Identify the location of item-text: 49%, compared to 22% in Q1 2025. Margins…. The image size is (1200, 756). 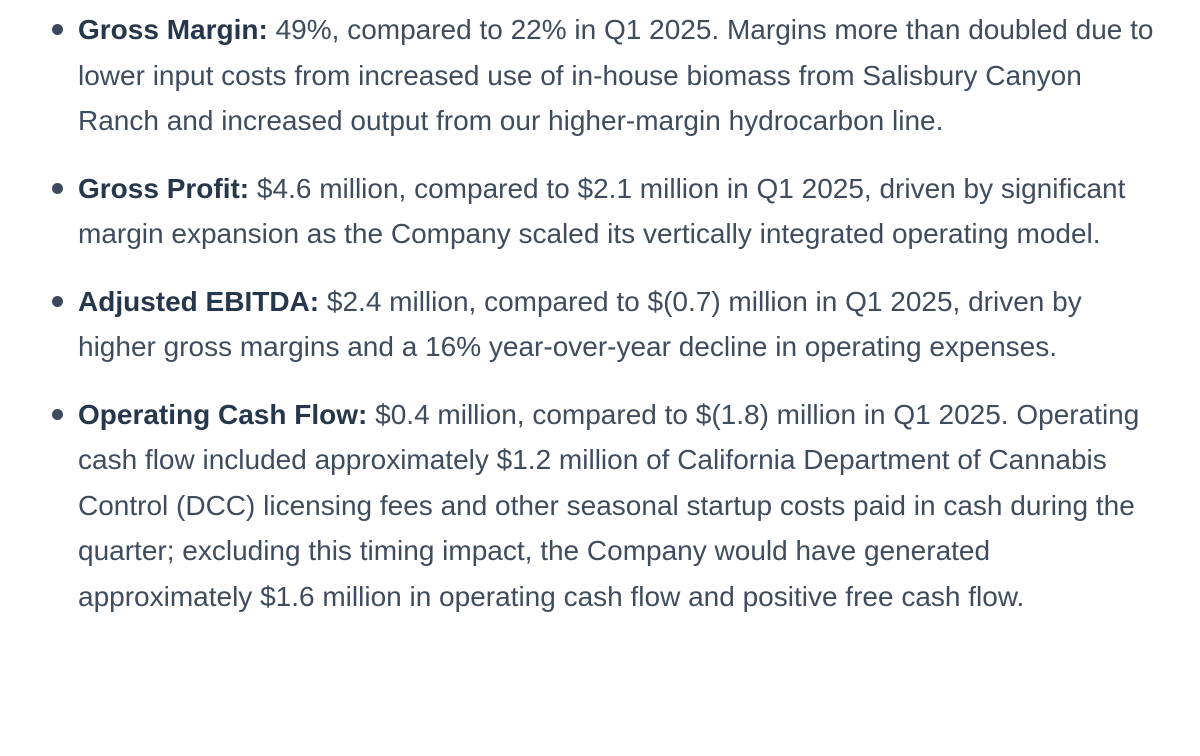
(616, 75).